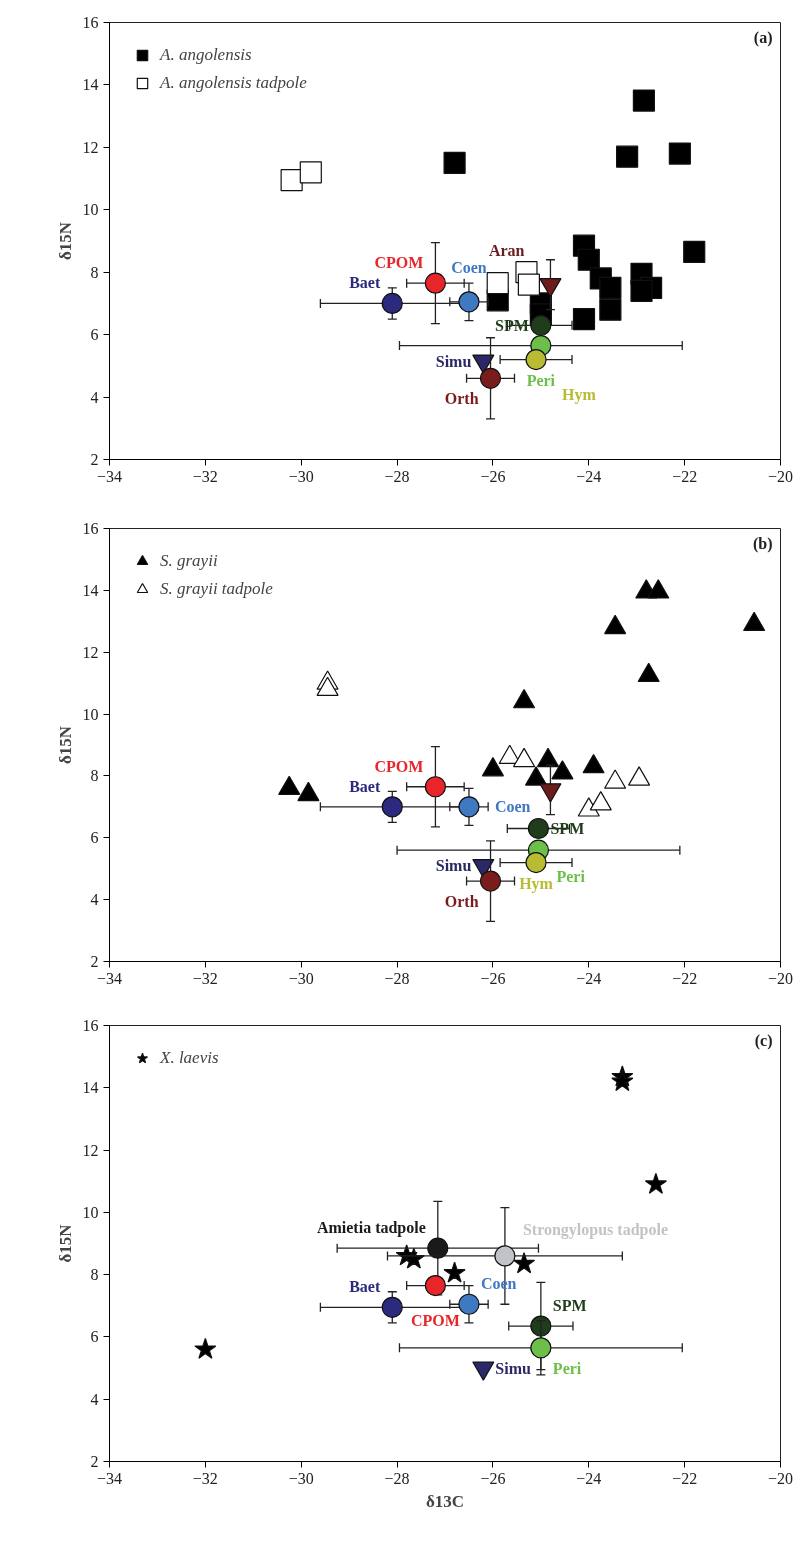  I want to click on series-label: Strongylopus tadpole, so click(595, 1229).